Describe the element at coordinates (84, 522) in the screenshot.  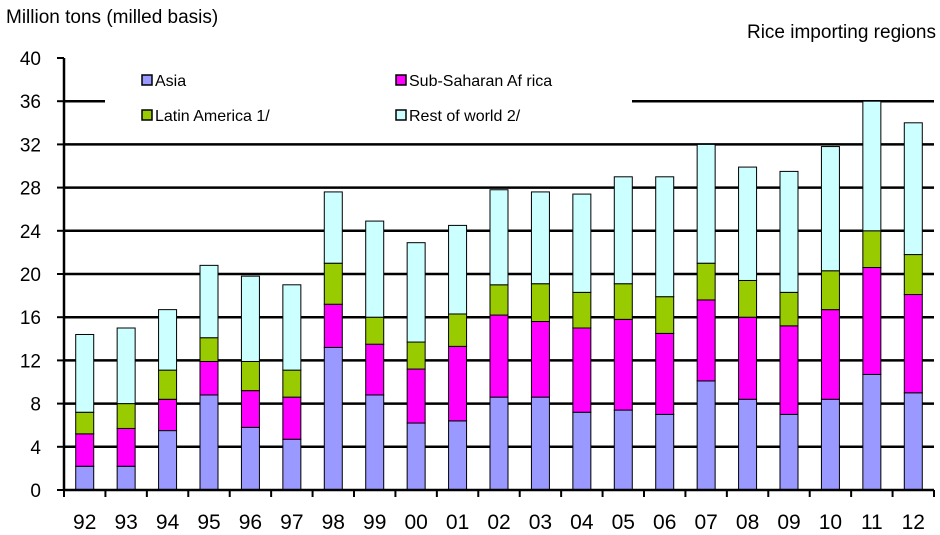
I see `x-tick-label: 92` at that location.